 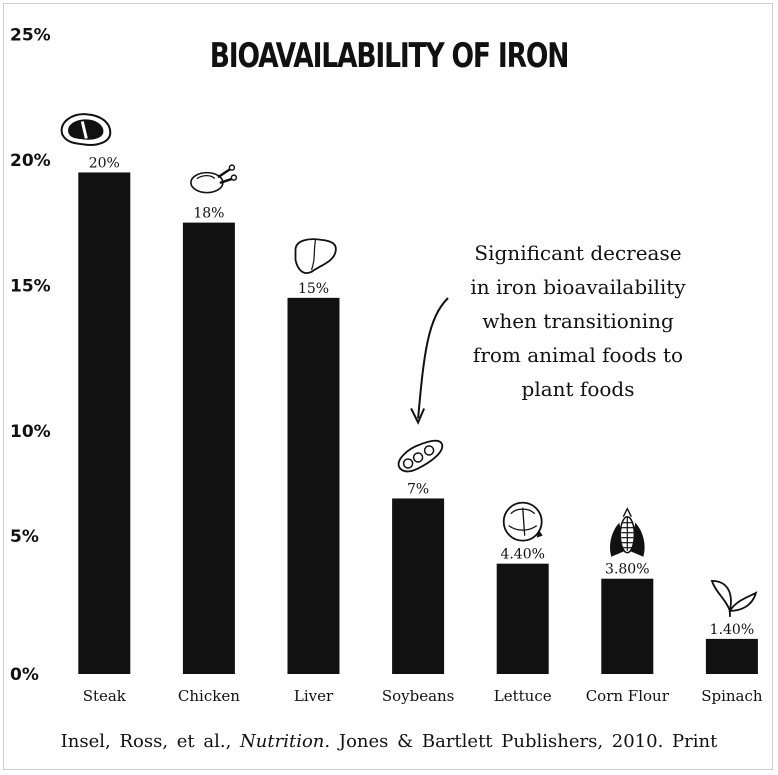 I want to click on annotation-line: Significant decrease, so click(x=577, y=253).